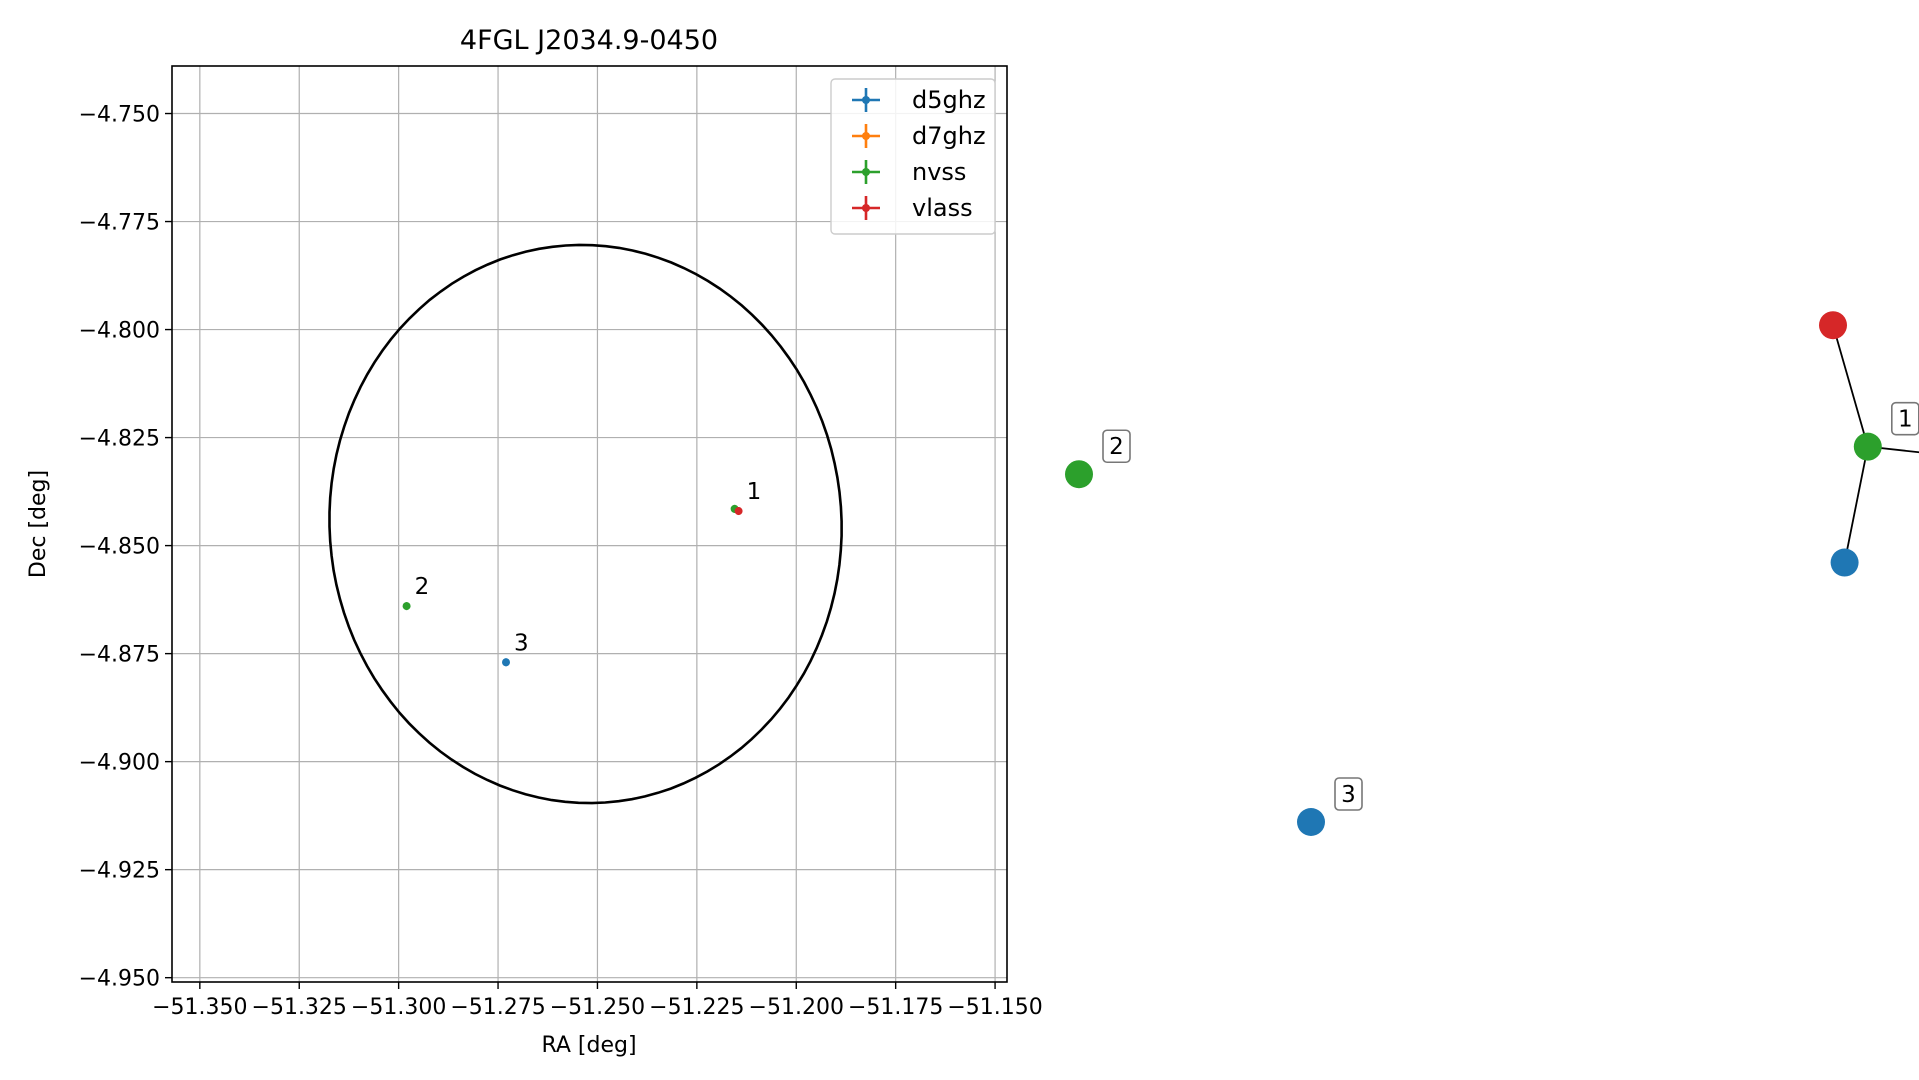 The width and height of the screenshot is (1919, 1080). I want to click on legend-entry-nvss: nvss, so click(909, 172).